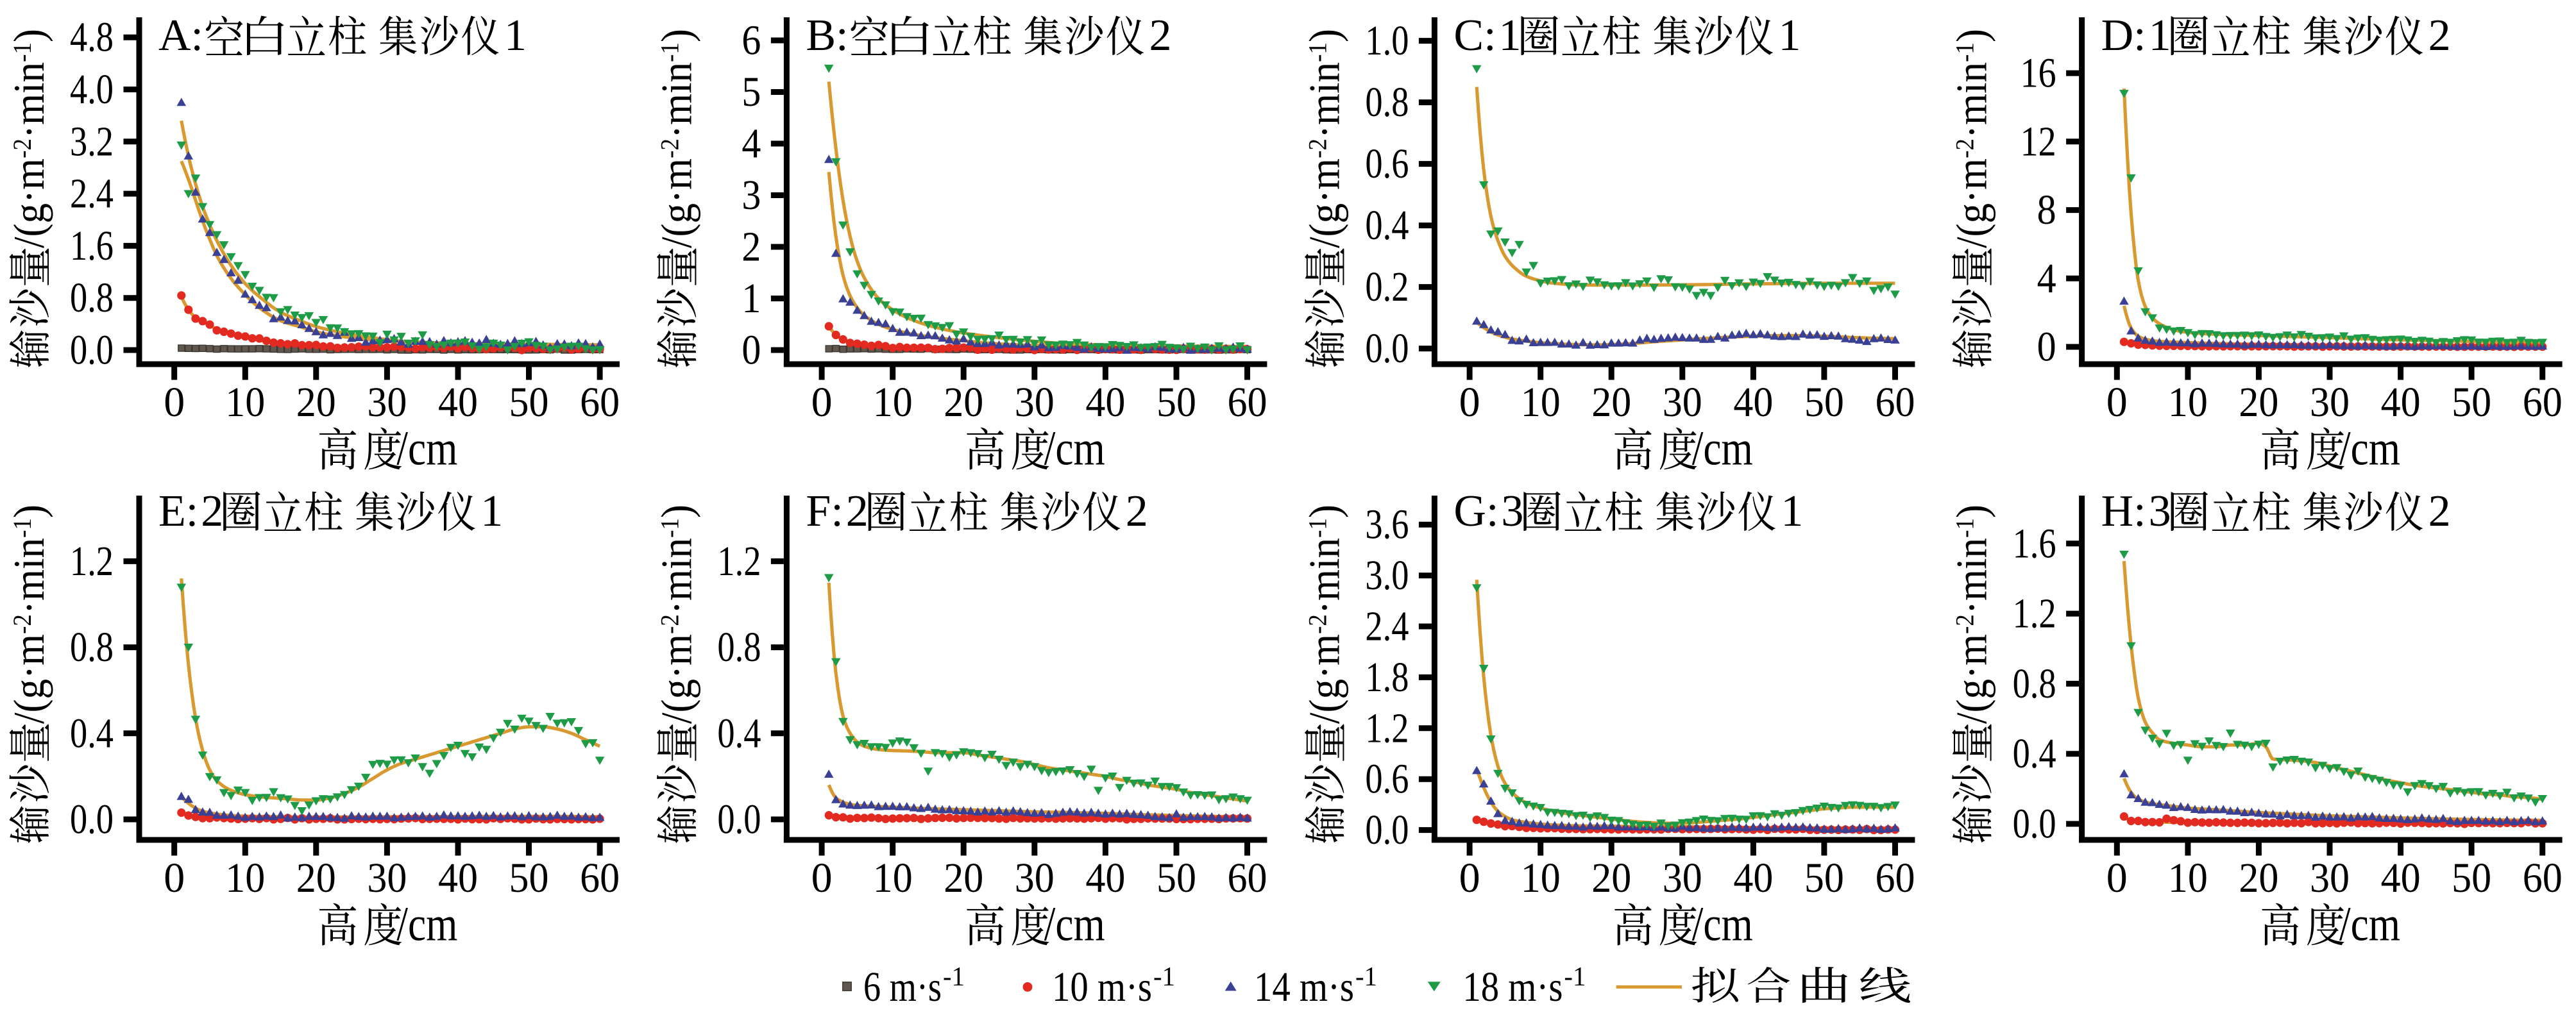  What do you see at coordinates (1475, 511) in the screenshot?
I see `svg-text: G:` at bounding box center [1475, 511].